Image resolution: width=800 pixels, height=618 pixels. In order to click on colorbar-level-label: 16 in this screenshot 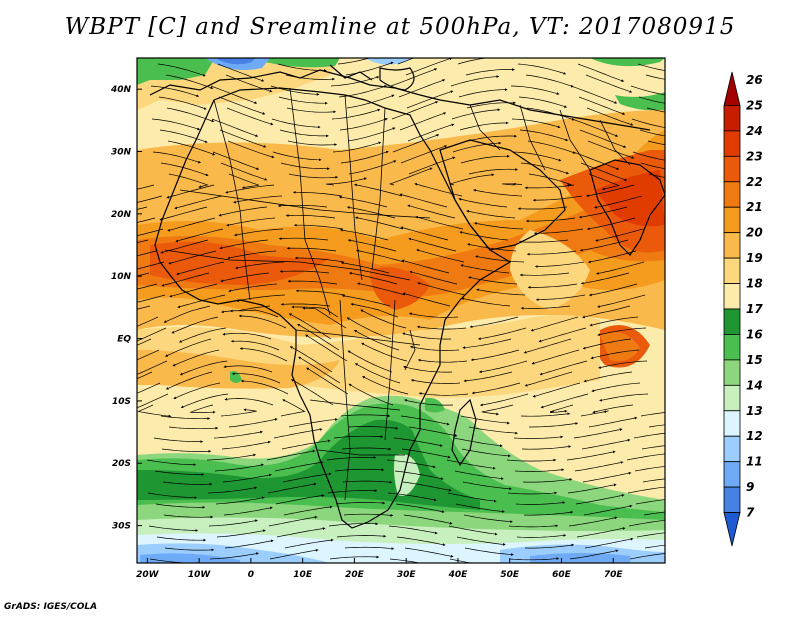, I will do `click(754, 334)`.